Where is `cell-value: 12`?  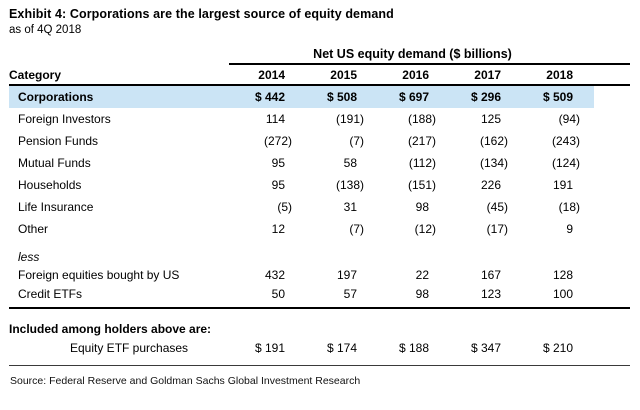 cell-value: 12 is located at coordinates (278, 229).